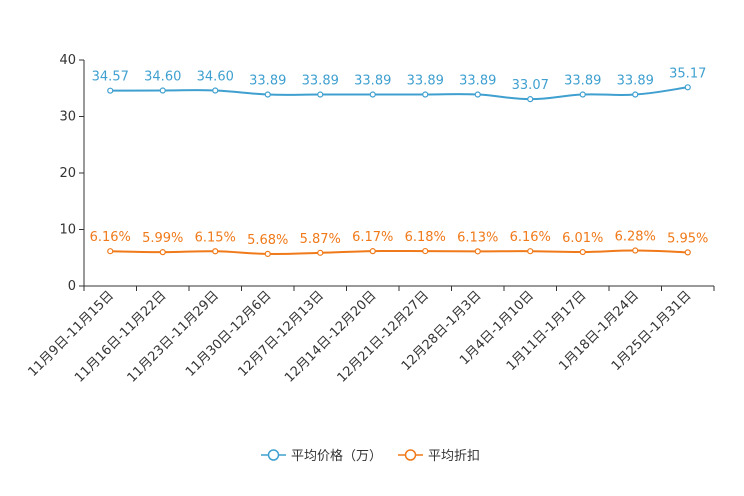 The image size is (744, 496). I want to click on x-tick-label: 11月9日-11月15日, so click(71, 334).